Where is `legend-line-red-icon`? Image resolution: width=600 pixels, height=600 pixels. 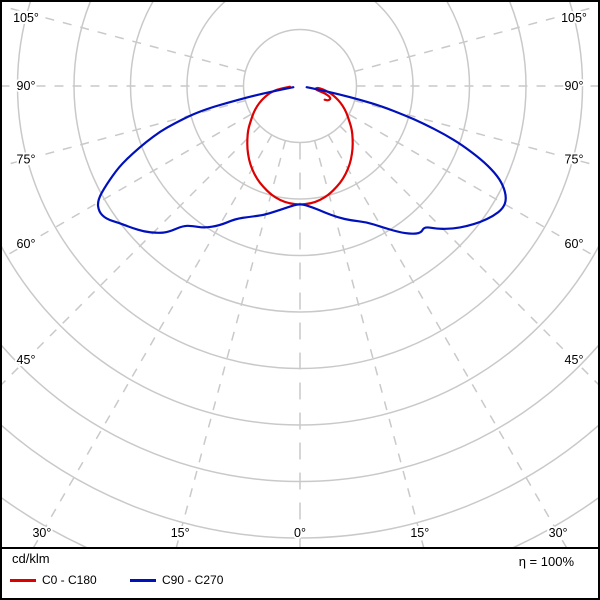 legend-line-red-icon is located at coordinates (23, 580).